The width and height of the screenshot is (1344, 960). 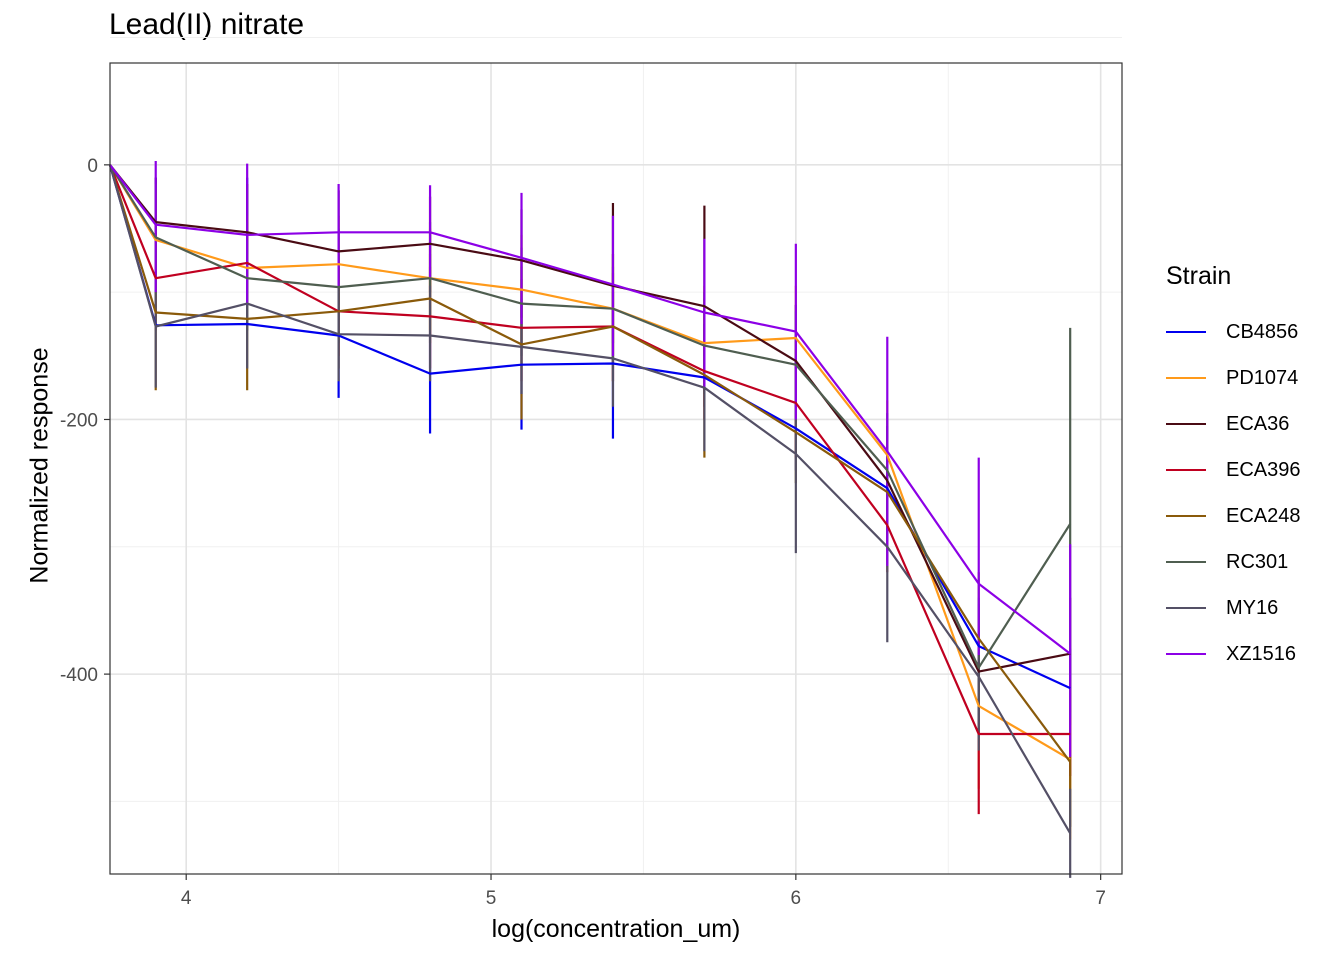 I want to click on legend-item: PD1074, so click(x=1233, y=378).